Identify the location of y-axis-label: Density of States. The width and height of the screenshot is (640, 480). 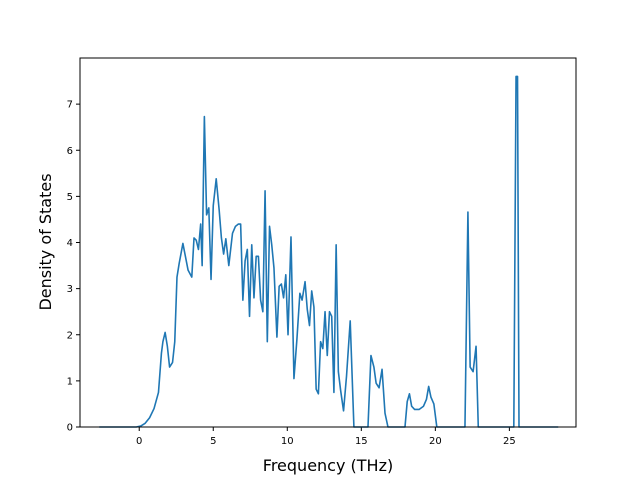
(45, 241).